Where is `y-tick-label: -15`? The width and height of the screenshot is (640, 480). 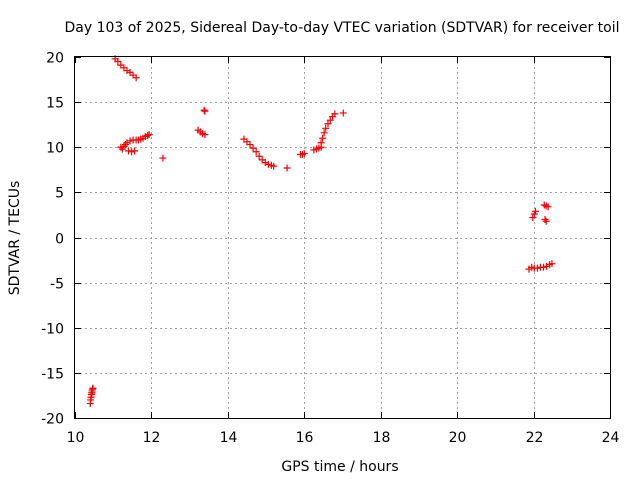
y-tick-label: -15 is located at coordinates (52, 375).